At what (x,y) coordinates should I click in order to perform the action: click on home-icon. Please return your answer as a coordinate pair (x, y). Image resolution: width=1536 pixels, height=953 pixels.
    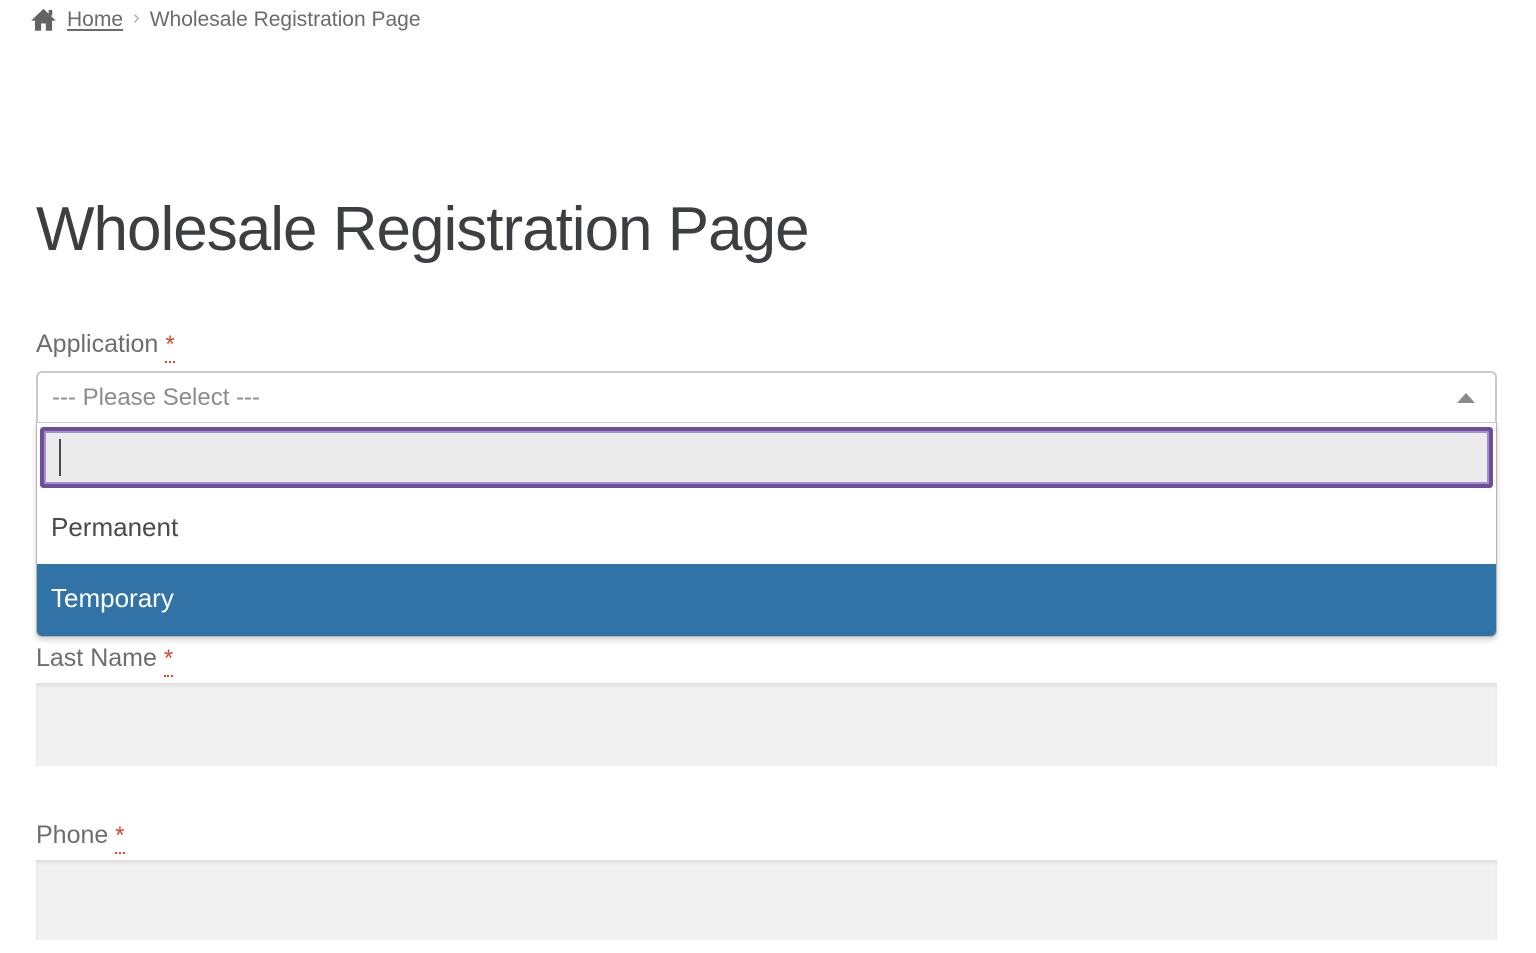
    Looking at the image, I should click on (43, 19).